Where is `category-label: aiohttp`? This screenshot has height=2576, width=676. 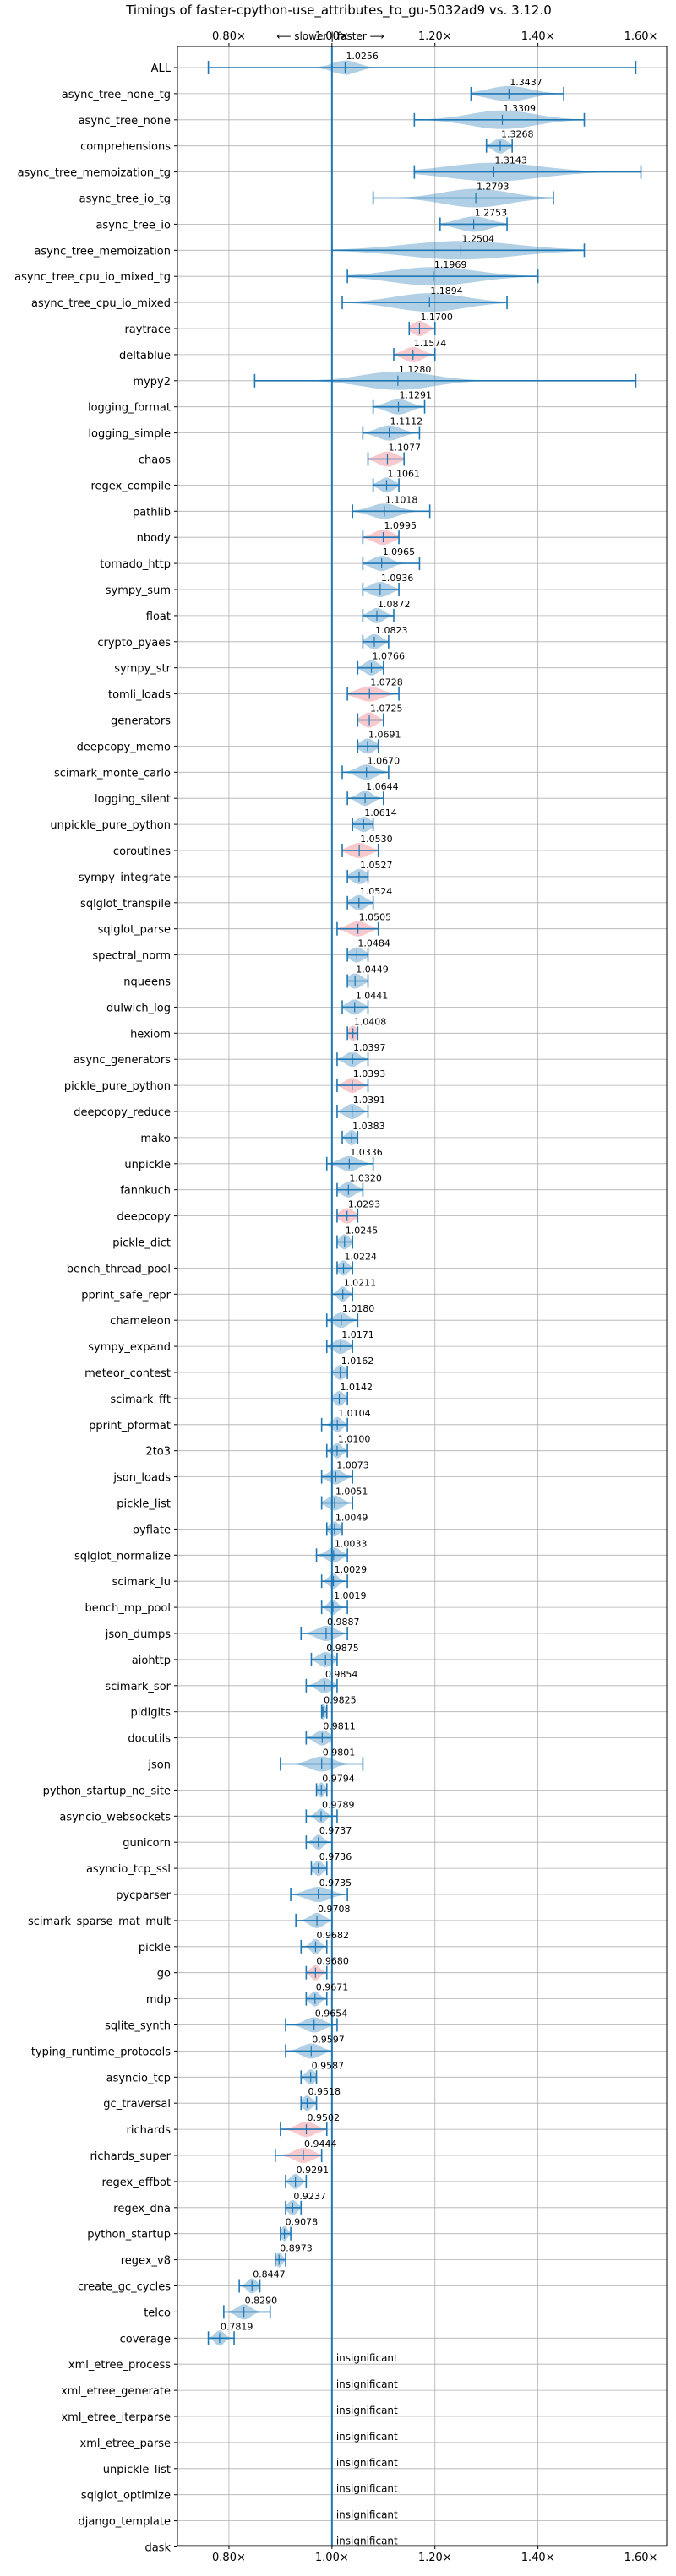
category-label: aiohttp is located at coordinates (151, 1661).